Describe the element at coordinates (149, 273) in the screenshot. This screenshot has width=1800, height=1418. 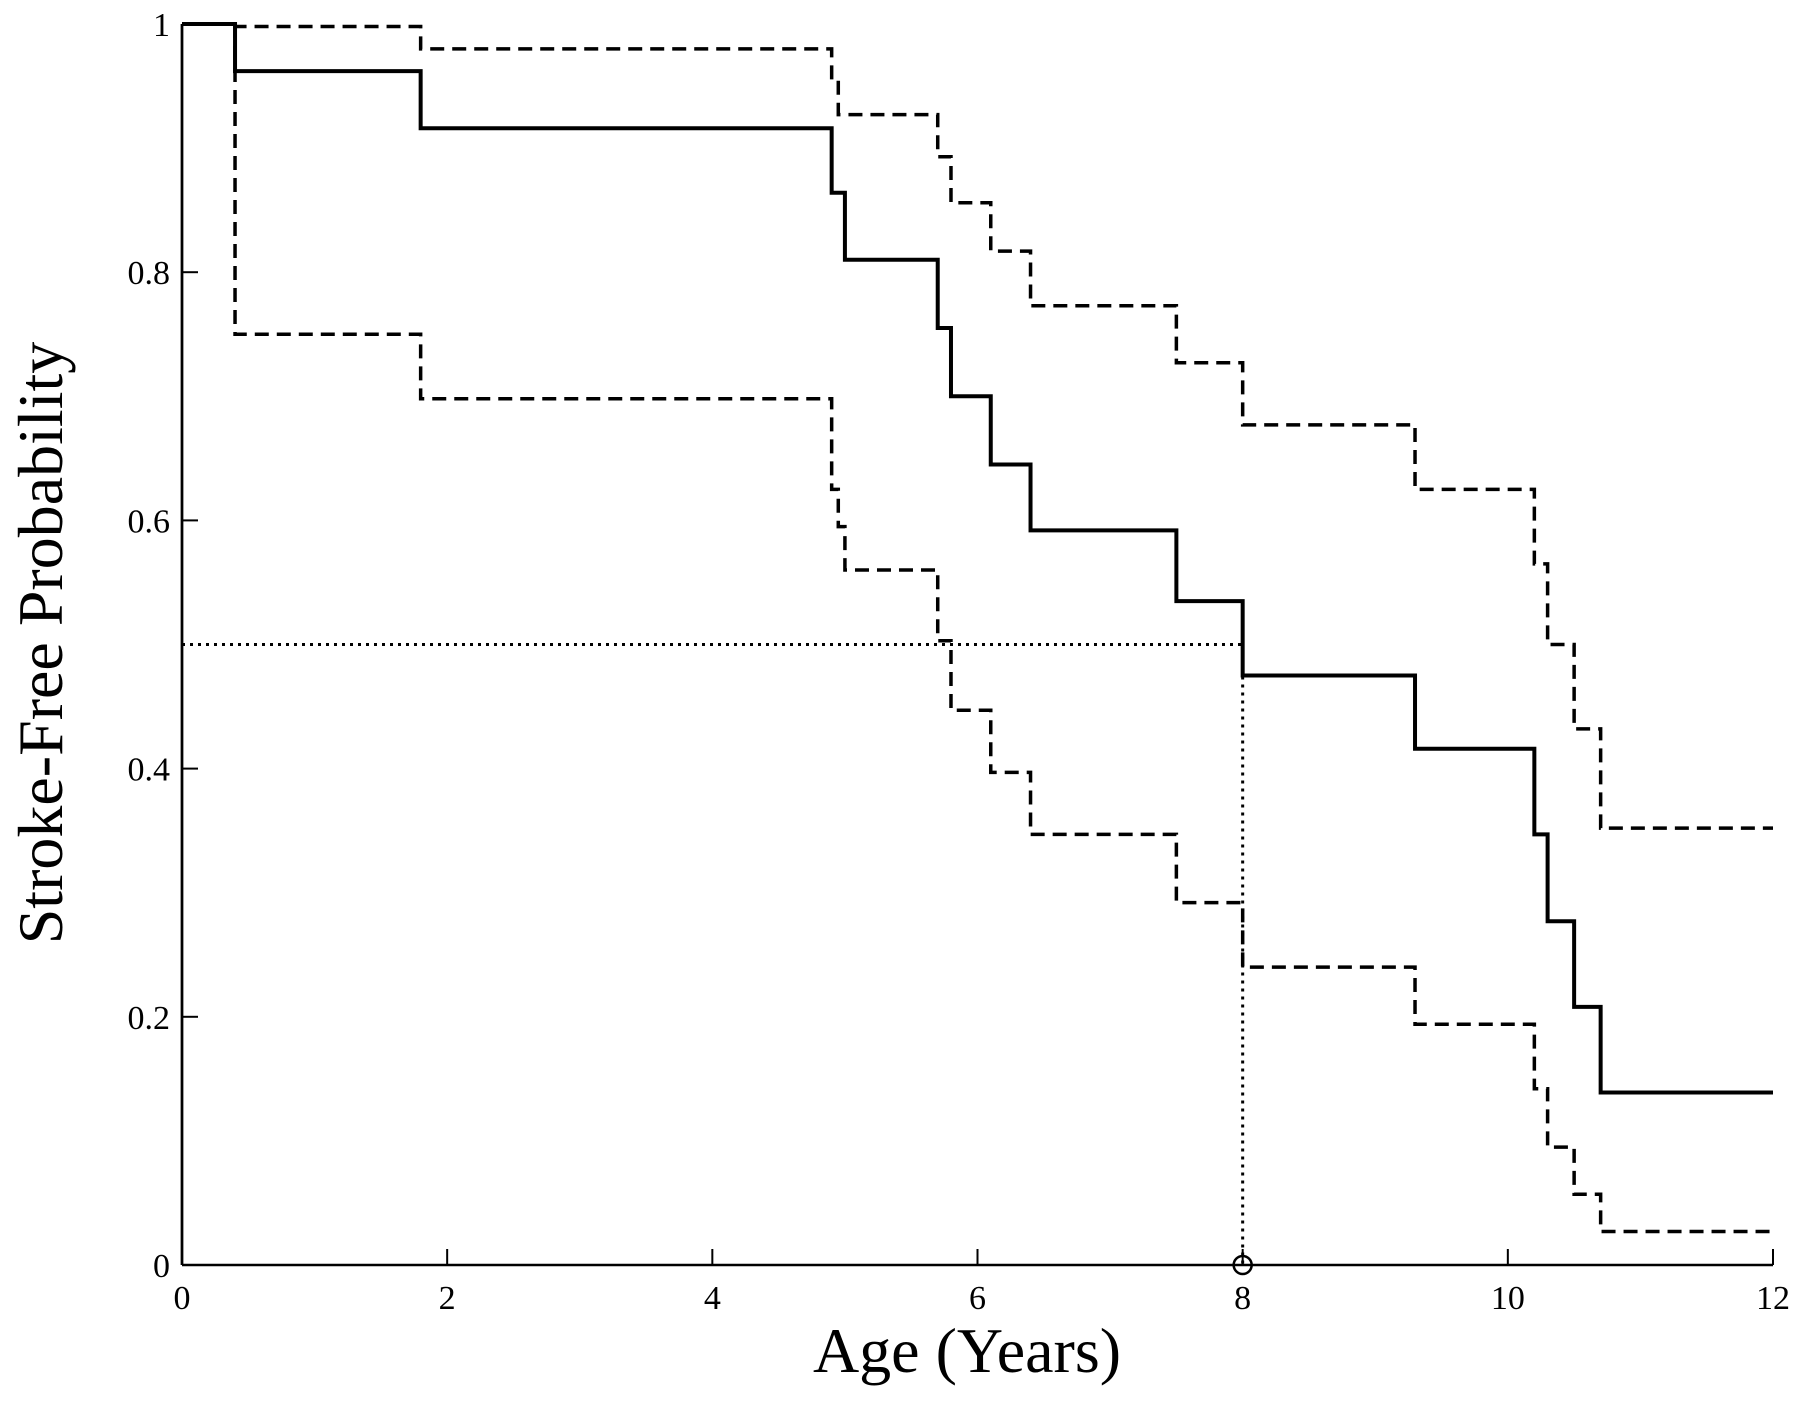
I see `y-tick-label-4: 0.8` at that location.